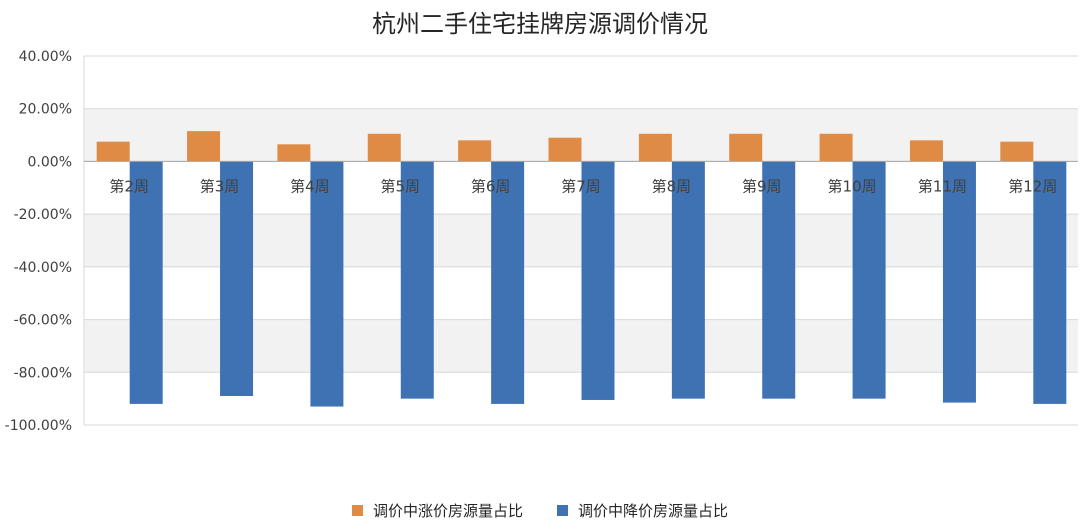 The width and height of the screenshot is (1080, 523). What do you see at coordinates (762, 186) in the screenshot?
I see `x-category-label: 第9周` at bounding box center [762, 186].